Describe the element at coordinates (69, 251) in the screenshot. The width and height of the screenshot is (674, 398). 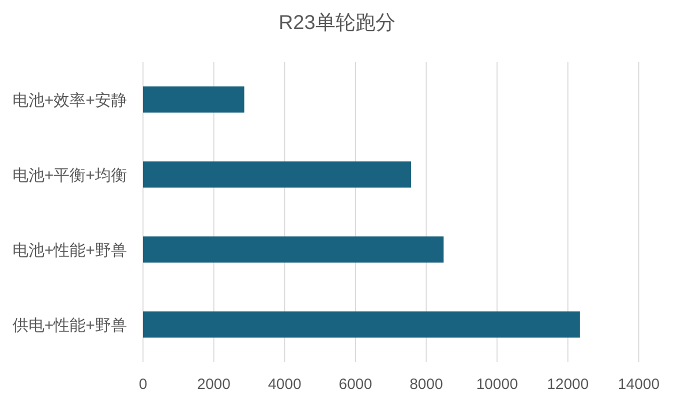
I see `ytick: 电池+性能+野兽` at that location.